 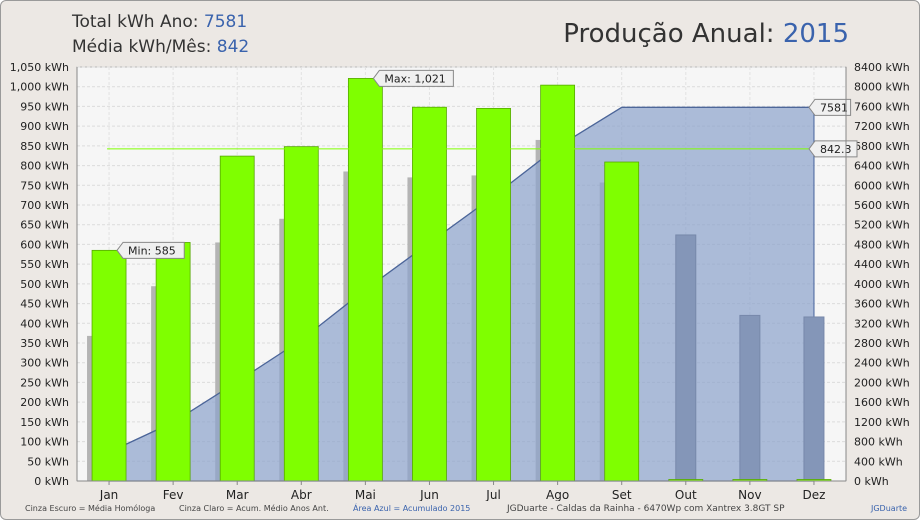 What do you see at coordinates (44, 205) in the screenshot?
I see `y-left-tick-label: 700 kWh` at bounding box center [44, 205].